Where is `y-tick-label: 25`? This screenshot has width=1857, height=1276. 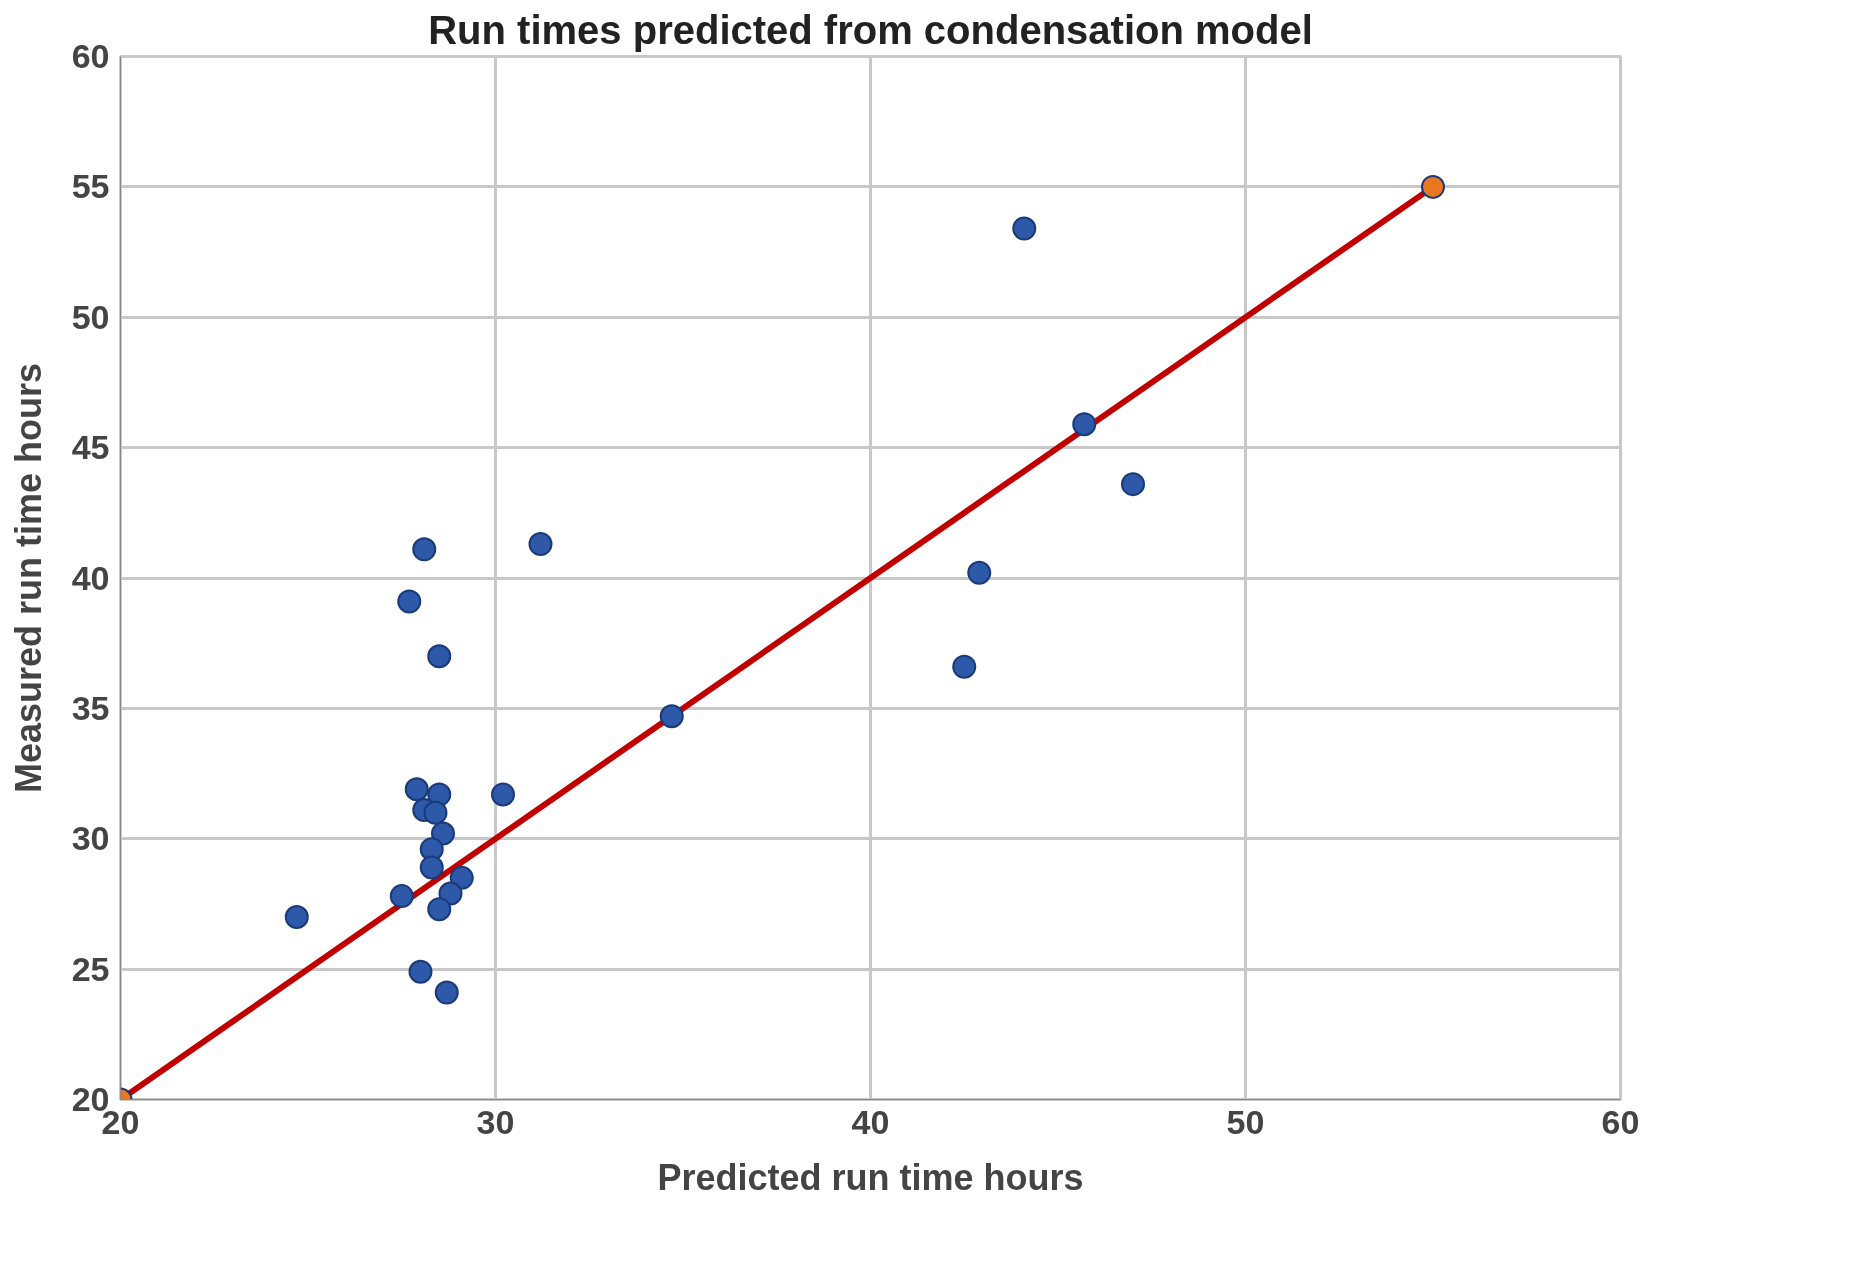
y-tick-label: 25 is located at coordinates (90, 968).